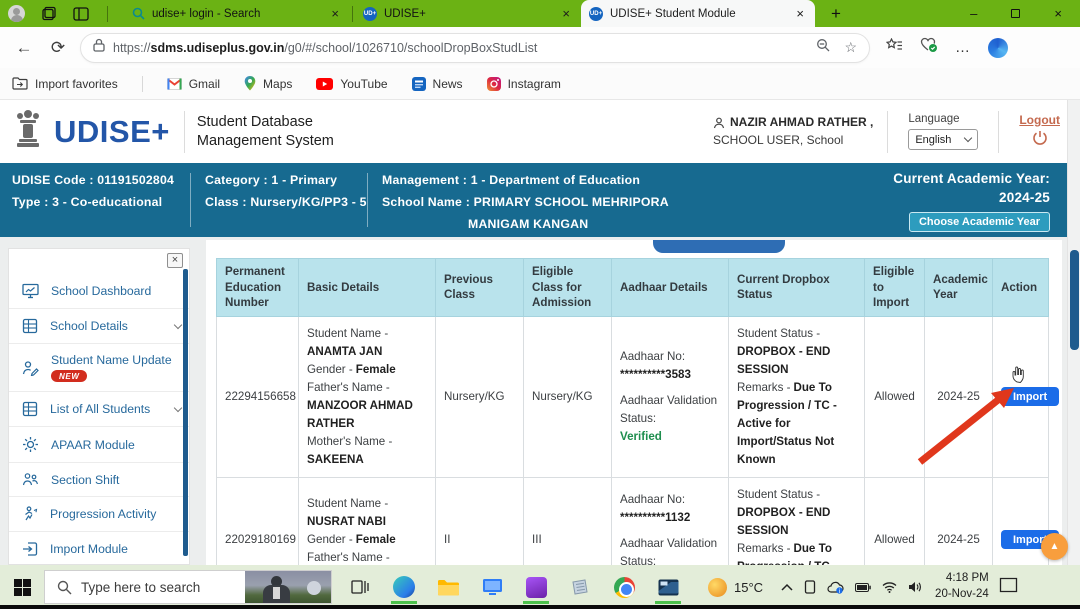  What do you see at coordinates (536, 587) in the screenshot?
I see `taskbar-purple-app-icon` at bounding box center [536, 587].